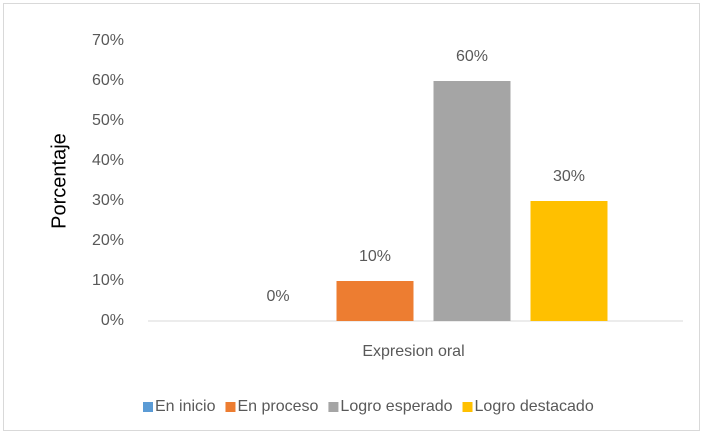 The image size is (704, 435). I want to click on data-label: 60%, so click(472, 56).